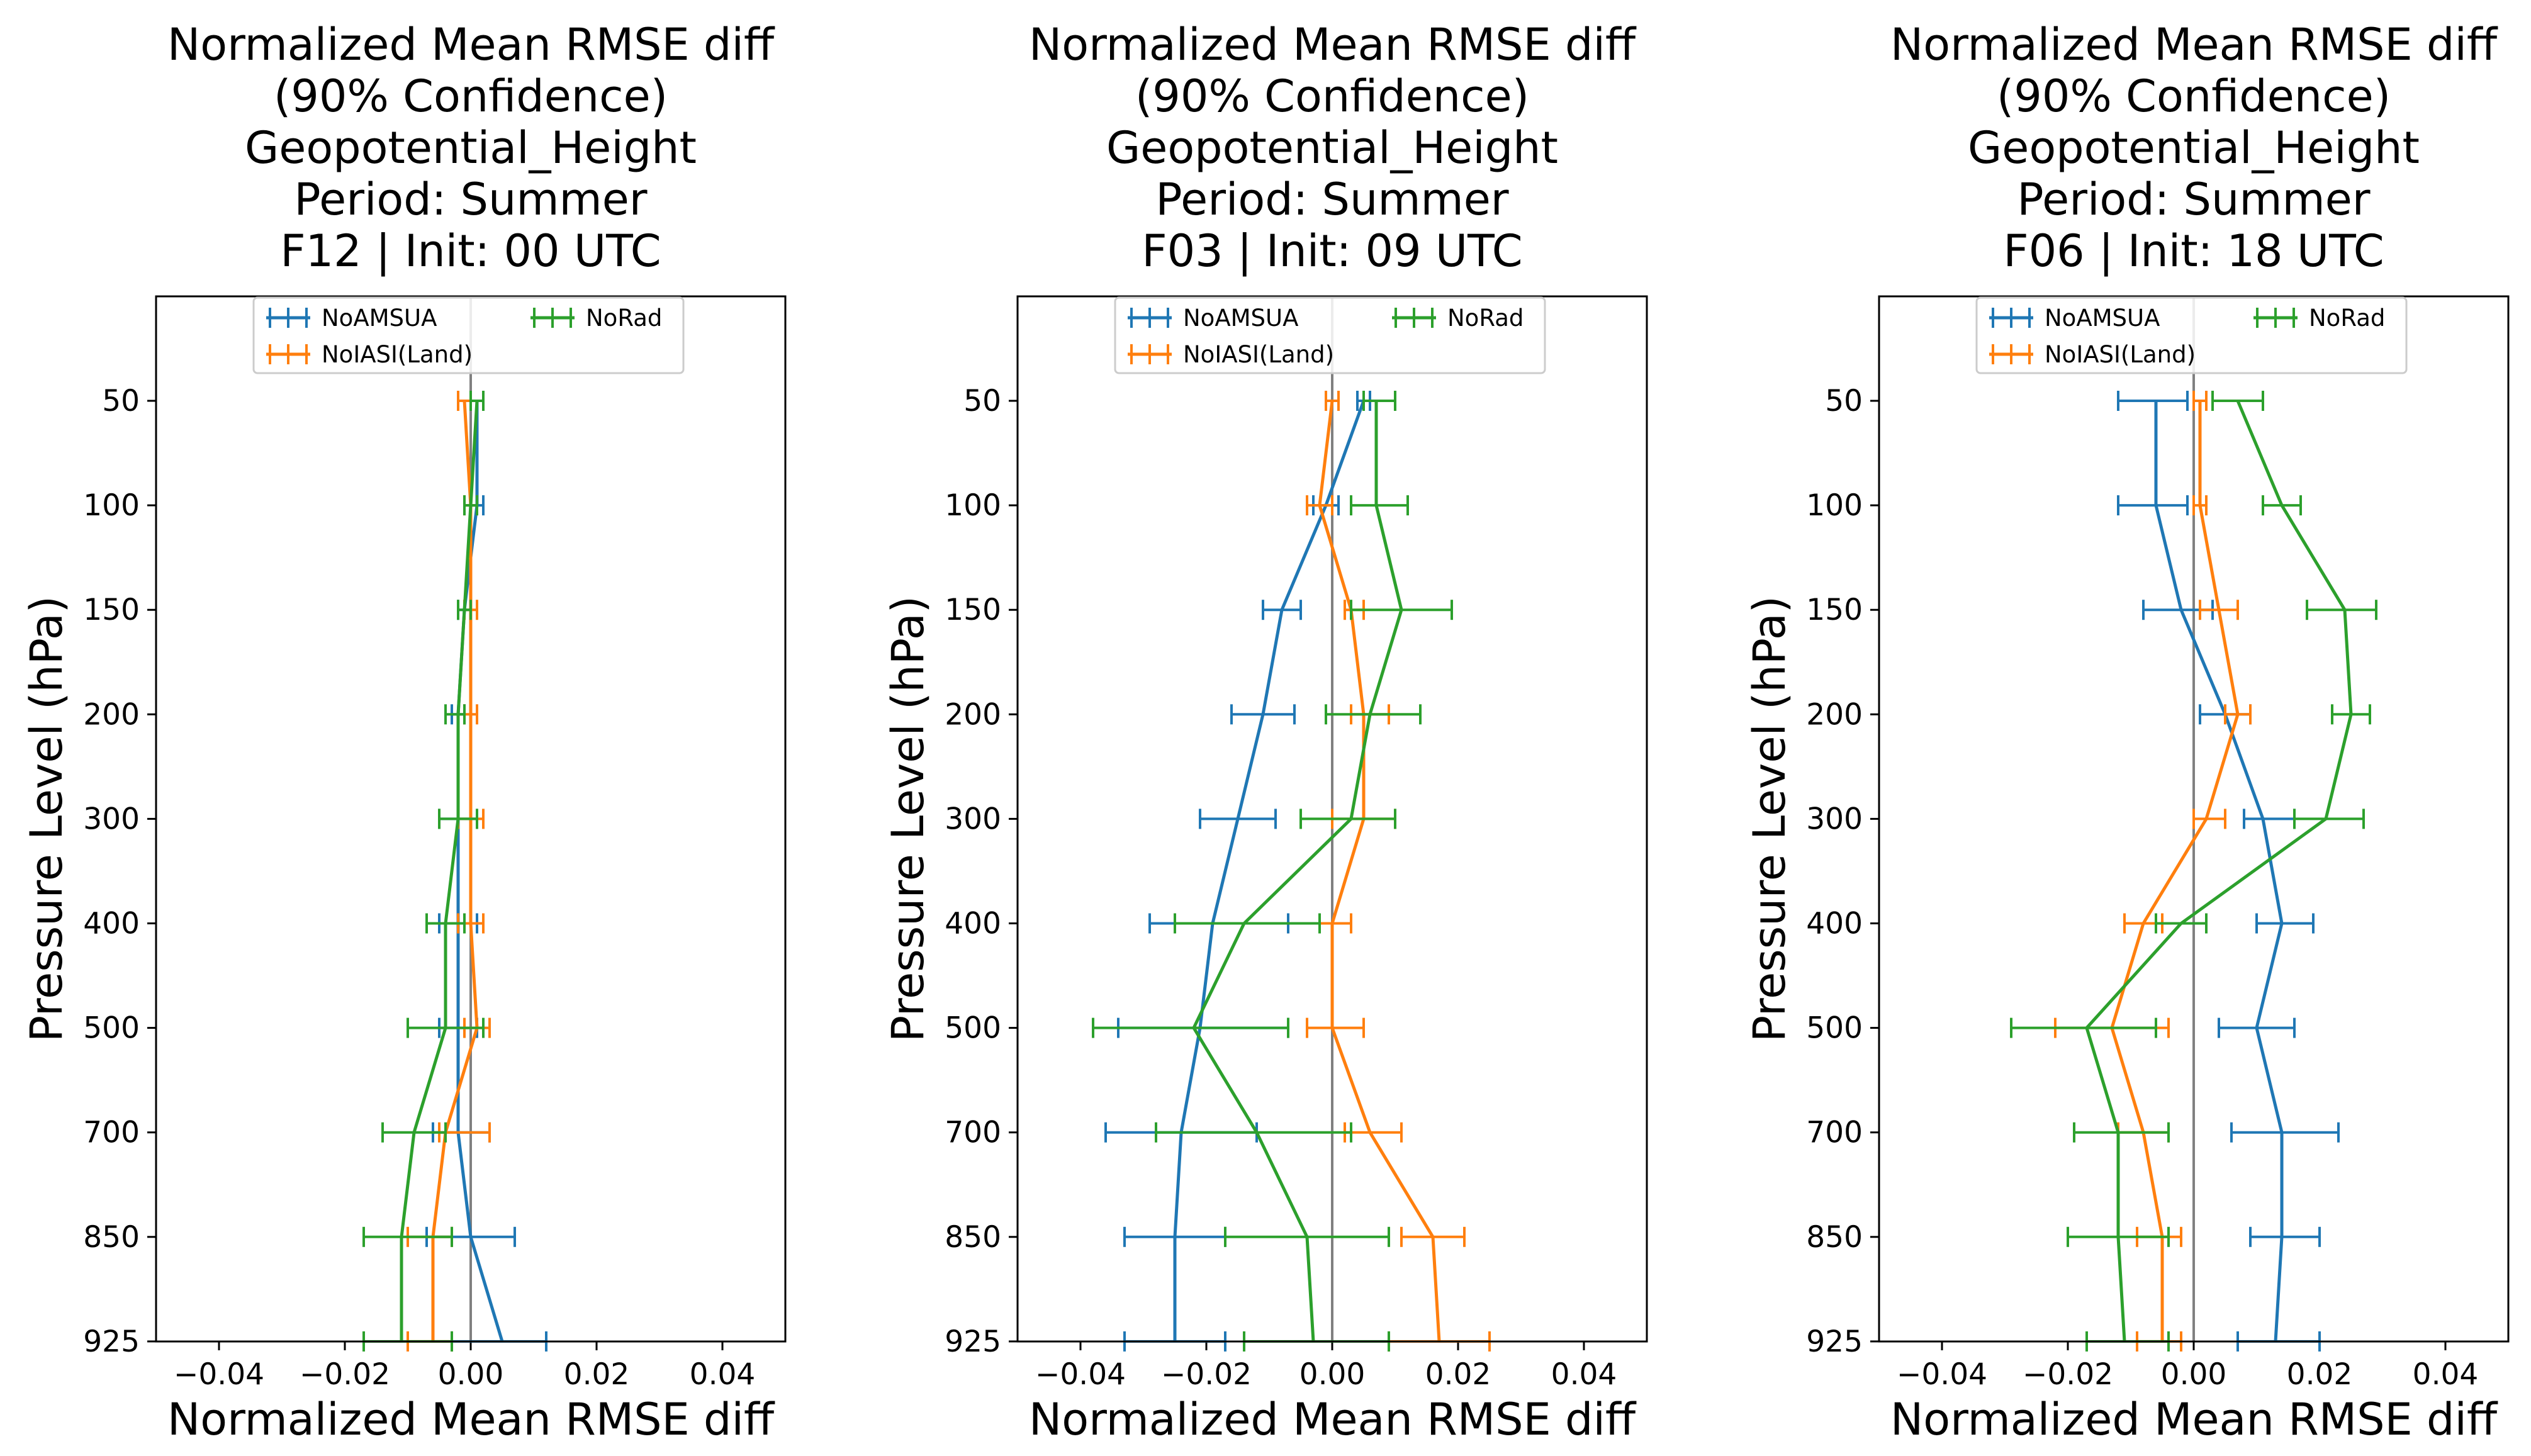 This screenshot has height=1456, width=2531. What do you see at coordinates (982, 401) in the screenshot?
I see `y-tick-label: 50` at bounding box center [982, 401].